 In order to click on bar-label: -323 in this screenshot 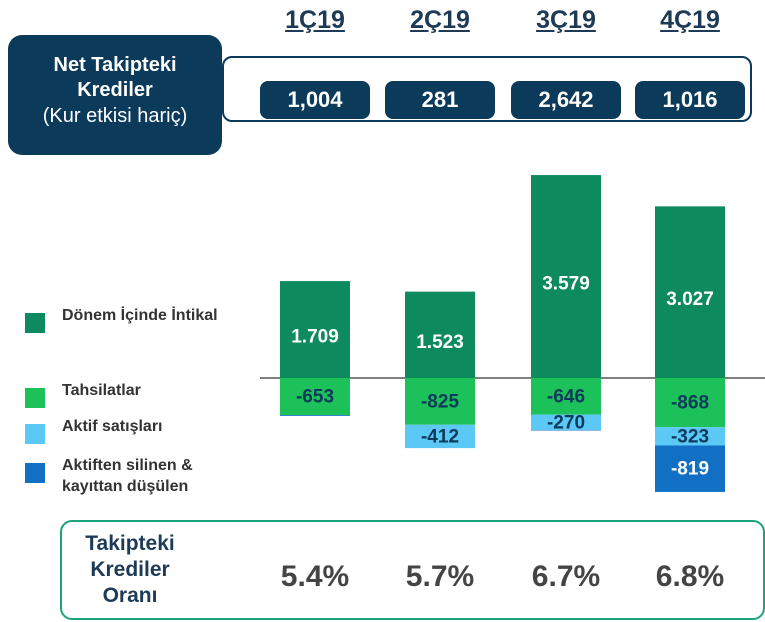, I will do `click(690, 436)`.